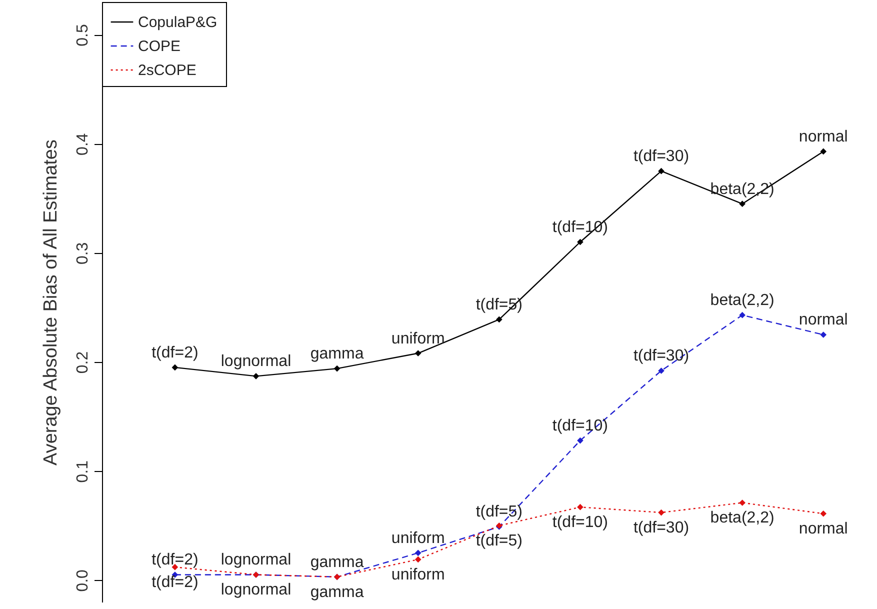 This screenshot has height=609, width=877. What do you see at coordinates (83, 362) in the screenshot?
I see `y-tick-label: 0.2` at bounding box center [83, 362].